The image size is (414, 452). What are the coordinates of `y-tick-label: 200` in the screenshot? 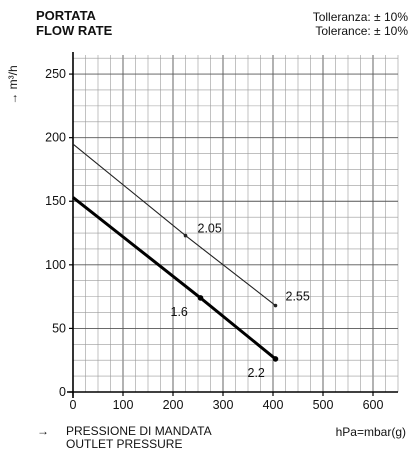 It's located at (55, 138).